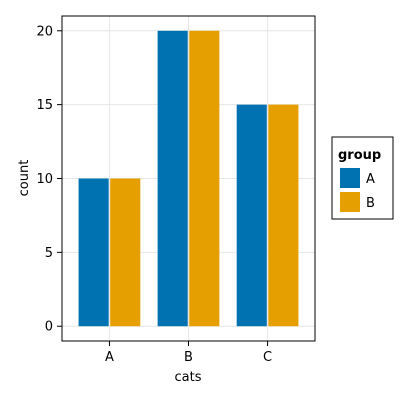 This screenshot has height=400, width=400. What do you see at coordinates (188, 377) in the screenshot?
I see `x-axis-label: cats` at bounding box center [188, 377].